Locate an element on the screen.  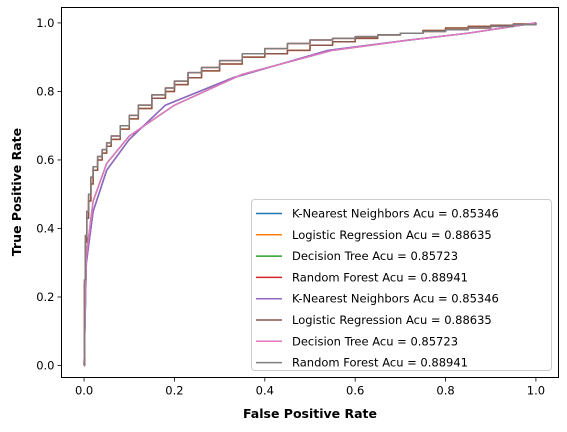
y-axis-ticks: 0.0 0.2 0.4 0.6 0.8 1.0 is located at coordinates (49, 194).